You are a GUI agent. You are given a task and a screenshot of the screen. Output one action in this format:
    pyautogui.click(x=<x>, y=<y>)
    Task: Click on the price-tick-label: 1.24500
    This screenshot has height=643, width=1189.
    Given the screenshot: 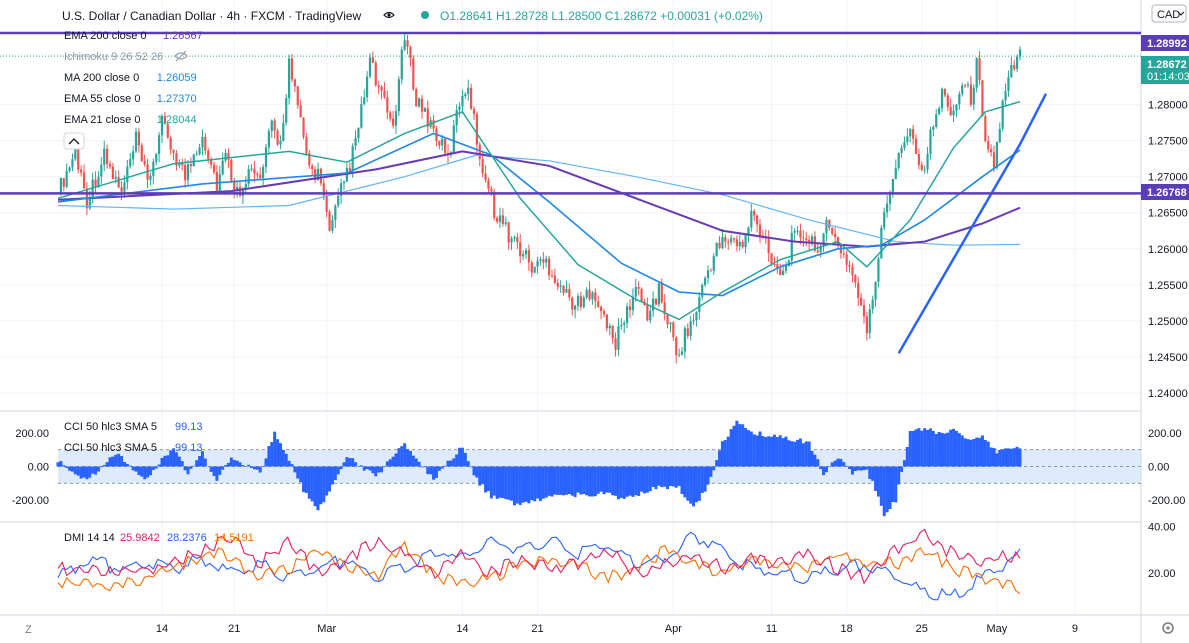 What is the action you would take?
    pyautogui.click(x=1168, y=358)
    